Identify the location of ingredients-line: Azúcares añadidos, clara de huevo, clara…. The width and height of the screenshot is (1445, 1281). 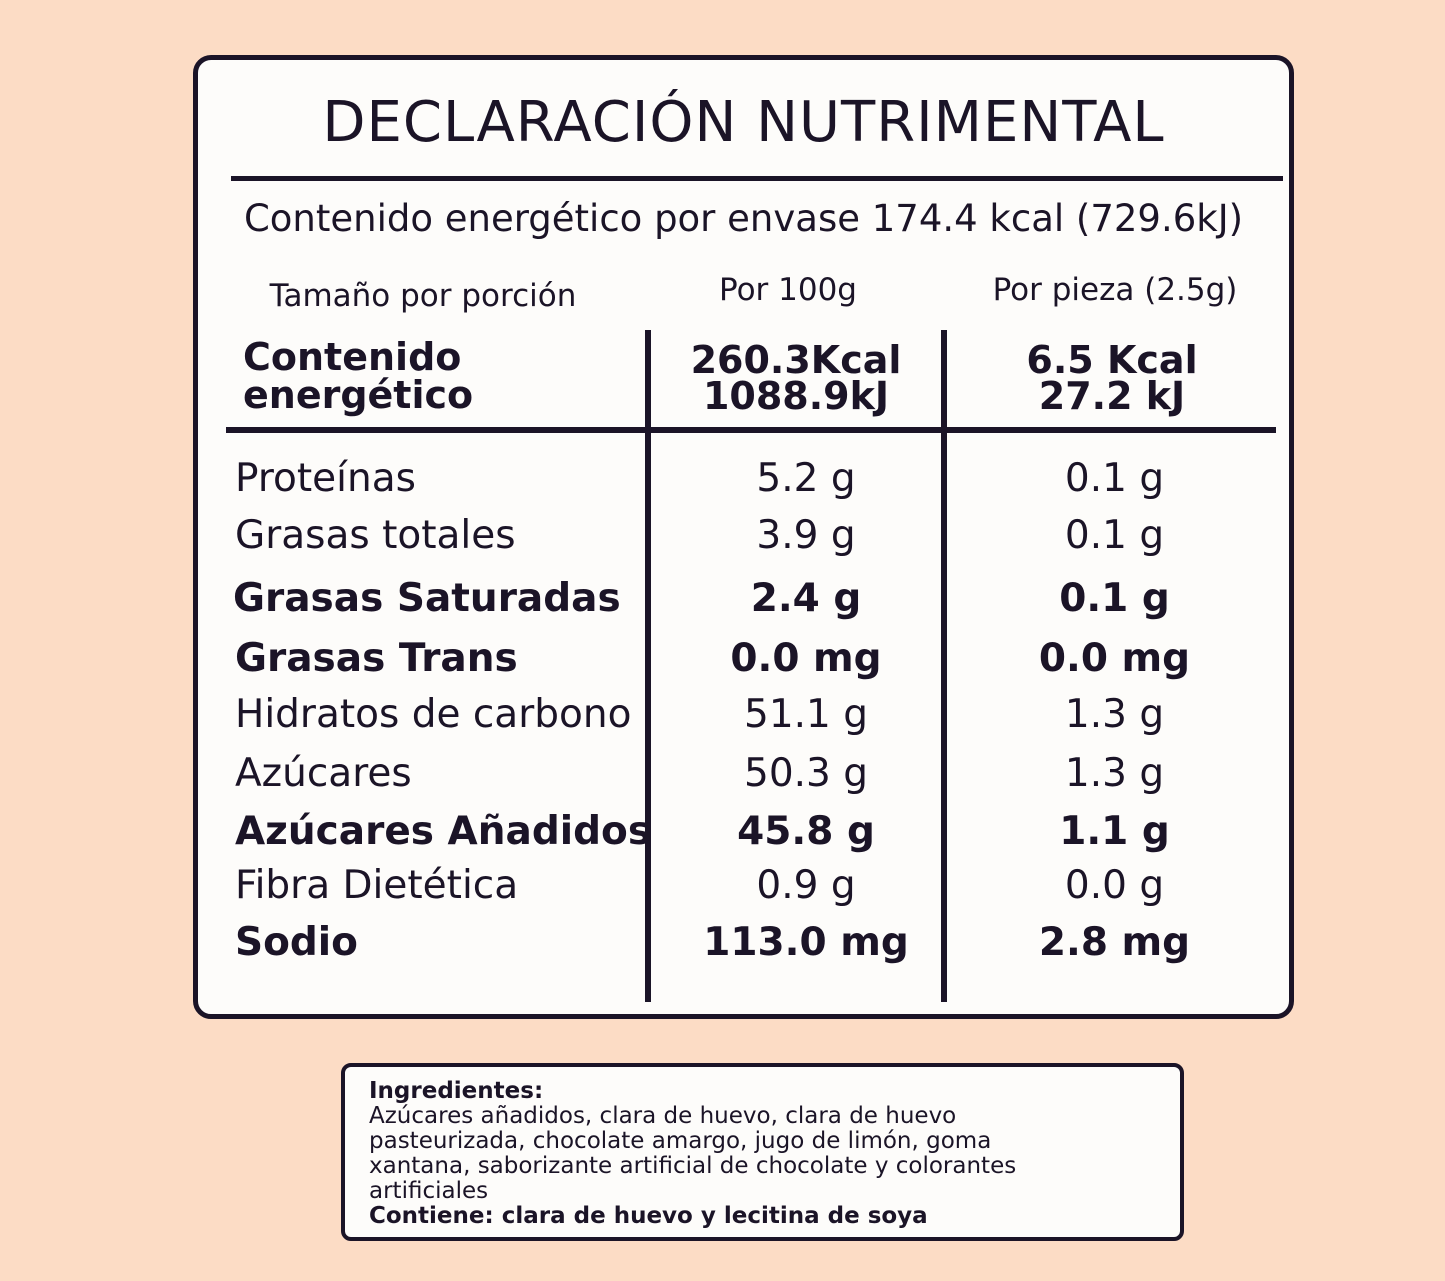
(663, 1116).